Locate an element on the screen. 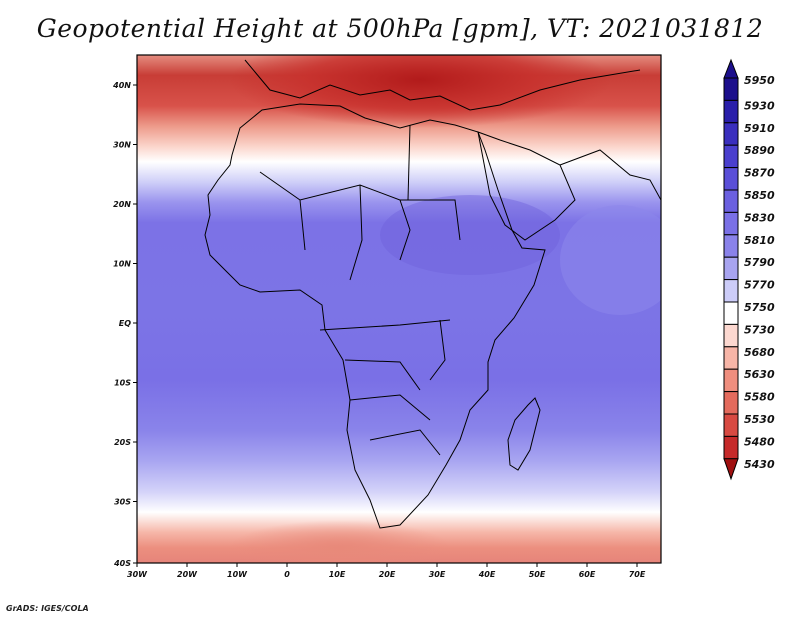  colorbar-label: 5830 is located at coordinates (759, 217).